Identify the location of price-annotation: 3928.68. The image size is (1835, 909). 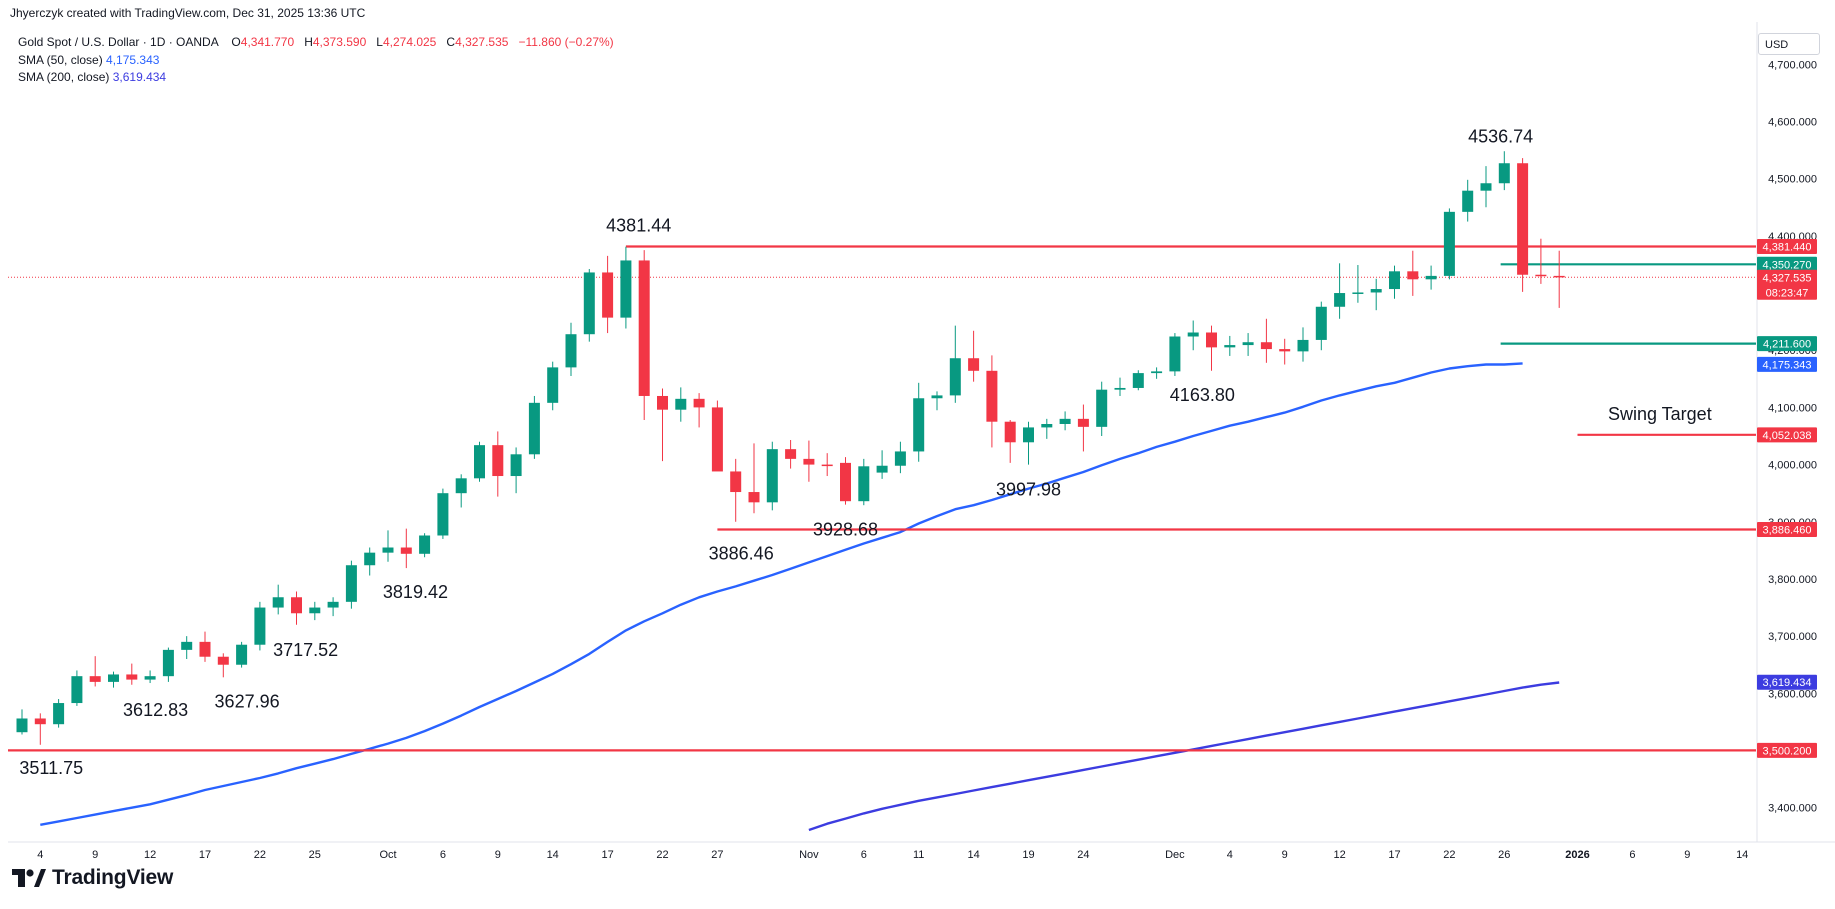
(845, 529).